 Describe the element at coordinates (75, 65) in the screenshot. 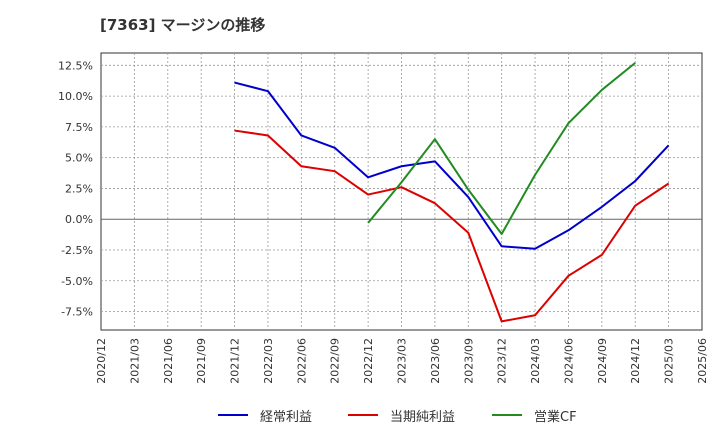

I see `y-tick-label: 12.5%` at that location.